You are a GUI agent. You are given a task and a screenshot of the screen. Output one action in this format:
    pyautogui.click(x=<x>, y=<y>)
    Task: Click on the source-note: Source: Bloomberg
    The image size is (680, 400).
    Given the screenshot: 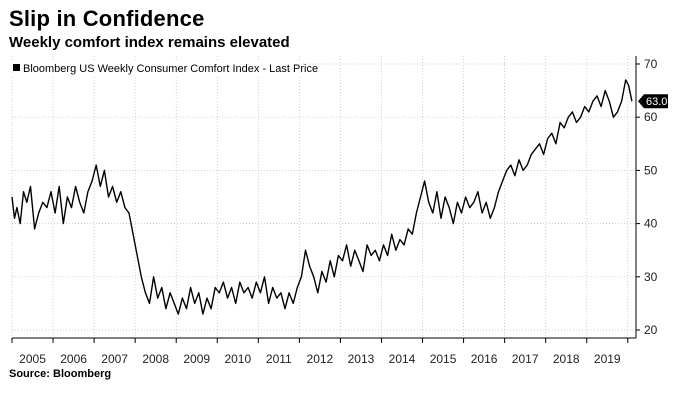 What is the action you would take?
    pyautogui.click(x=60, y=374)
    